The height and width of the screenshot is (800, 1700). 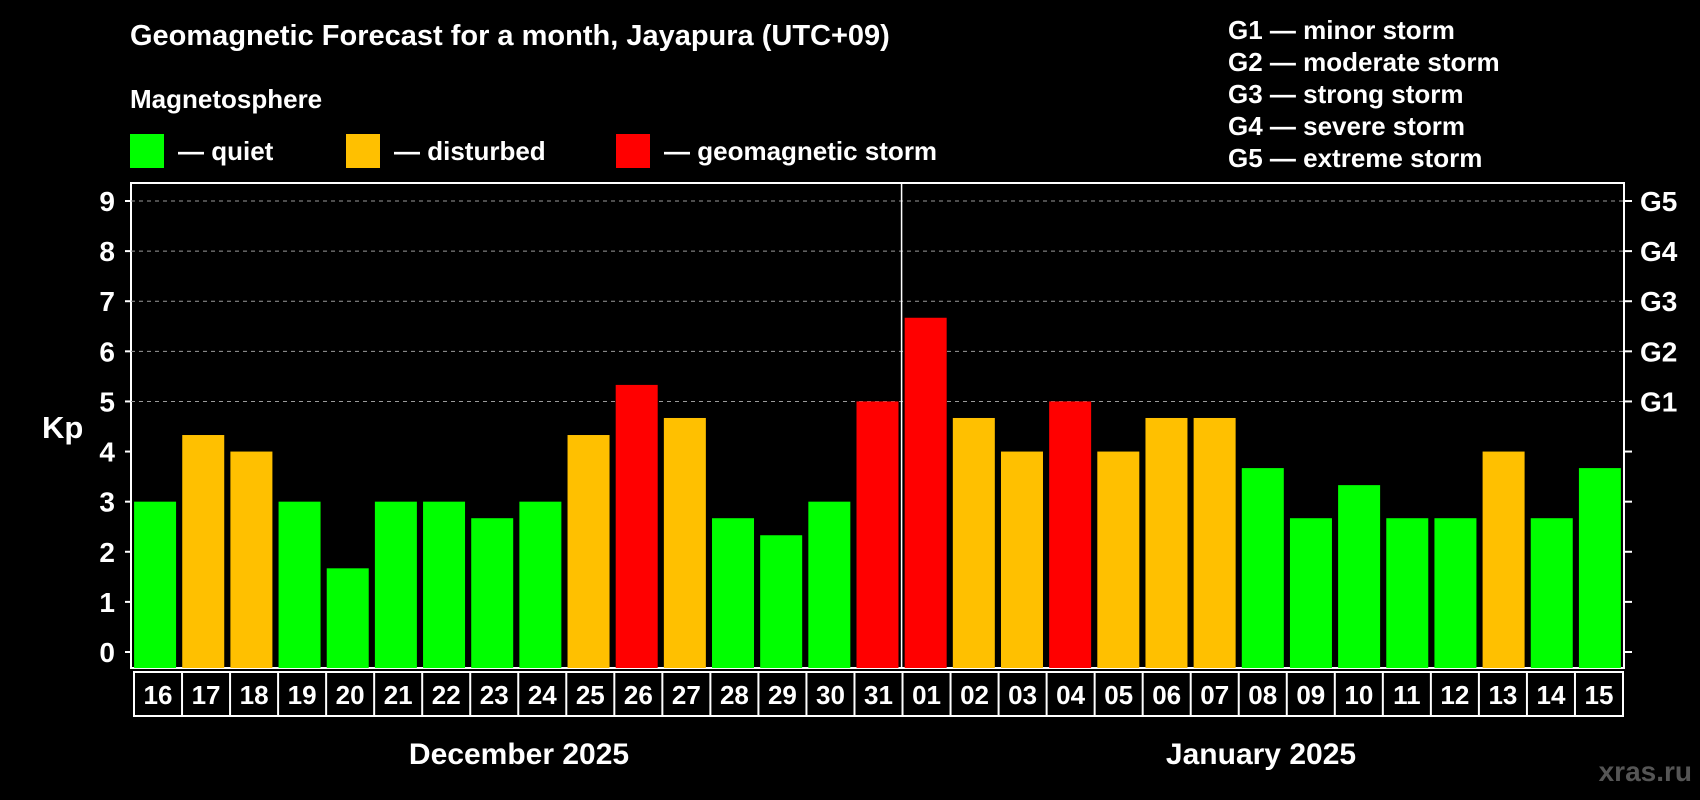 I want to click on x-tick-label: 07, so click(x=1214, y=695).